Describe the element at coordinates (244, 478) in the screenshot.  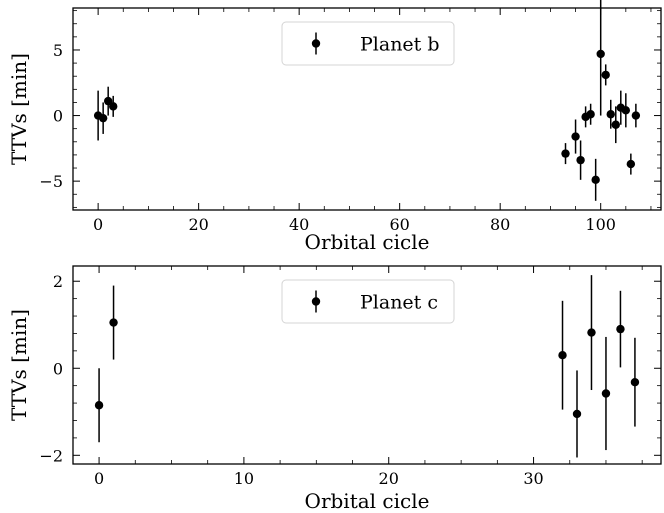
I see `x-tick-label: 10` at that location.